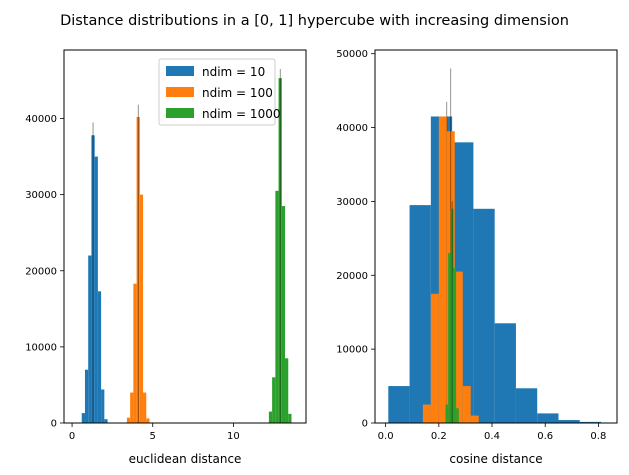 The height and width of the screenshot is (475, 629). Describe the element at coordinates (598, 436) in the screenshot. I see `cosine-x-tick-label-4: 0.8` at that location.